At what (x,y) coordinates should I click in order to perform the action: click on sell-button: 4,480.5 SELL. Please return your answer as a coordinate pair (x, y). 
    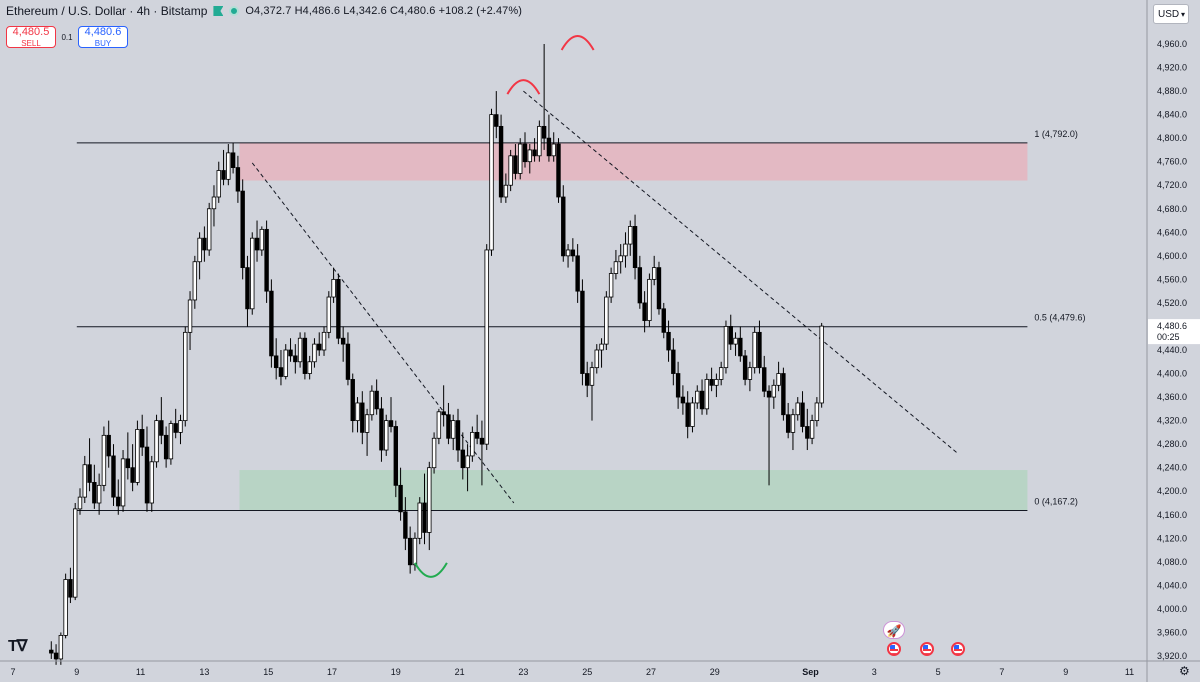
    Looking at the image, I should click on (31, 37).